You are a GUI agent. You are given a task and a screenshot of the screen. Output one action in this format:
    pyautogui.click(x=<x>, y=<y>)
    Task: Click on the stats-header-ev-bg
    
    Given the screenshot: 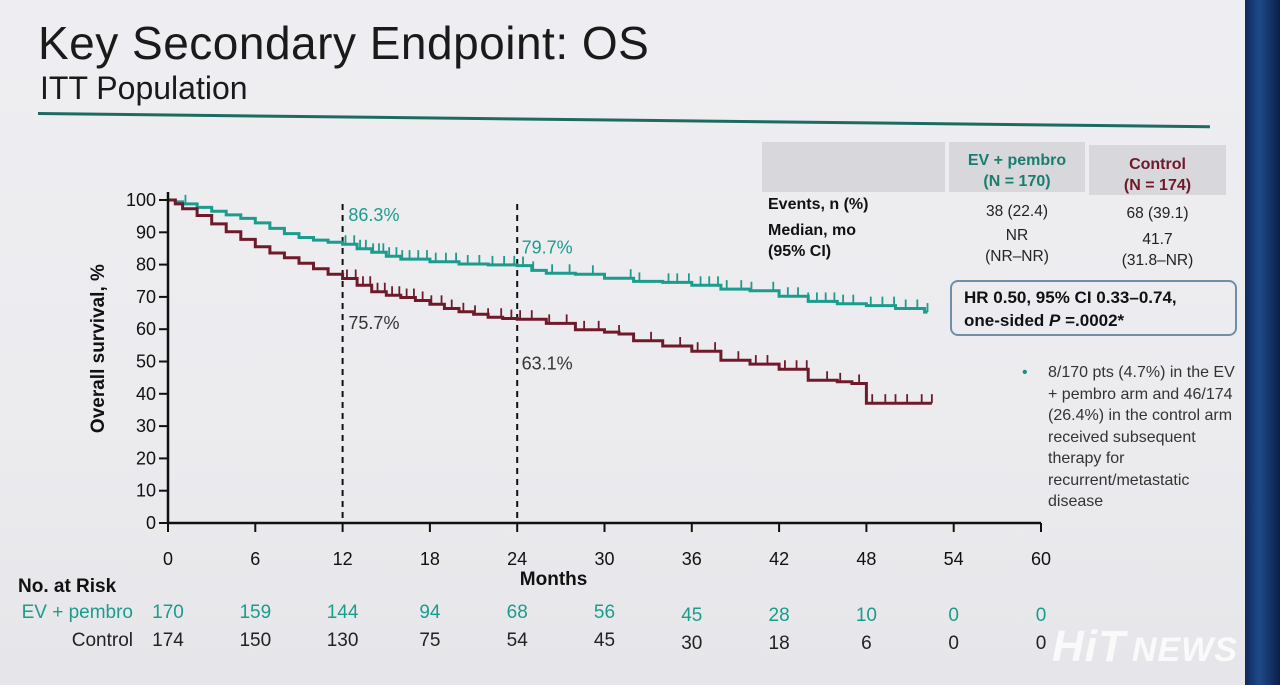 What is the action you would take?
    pyautogui.click(x=1017, y=167)
    